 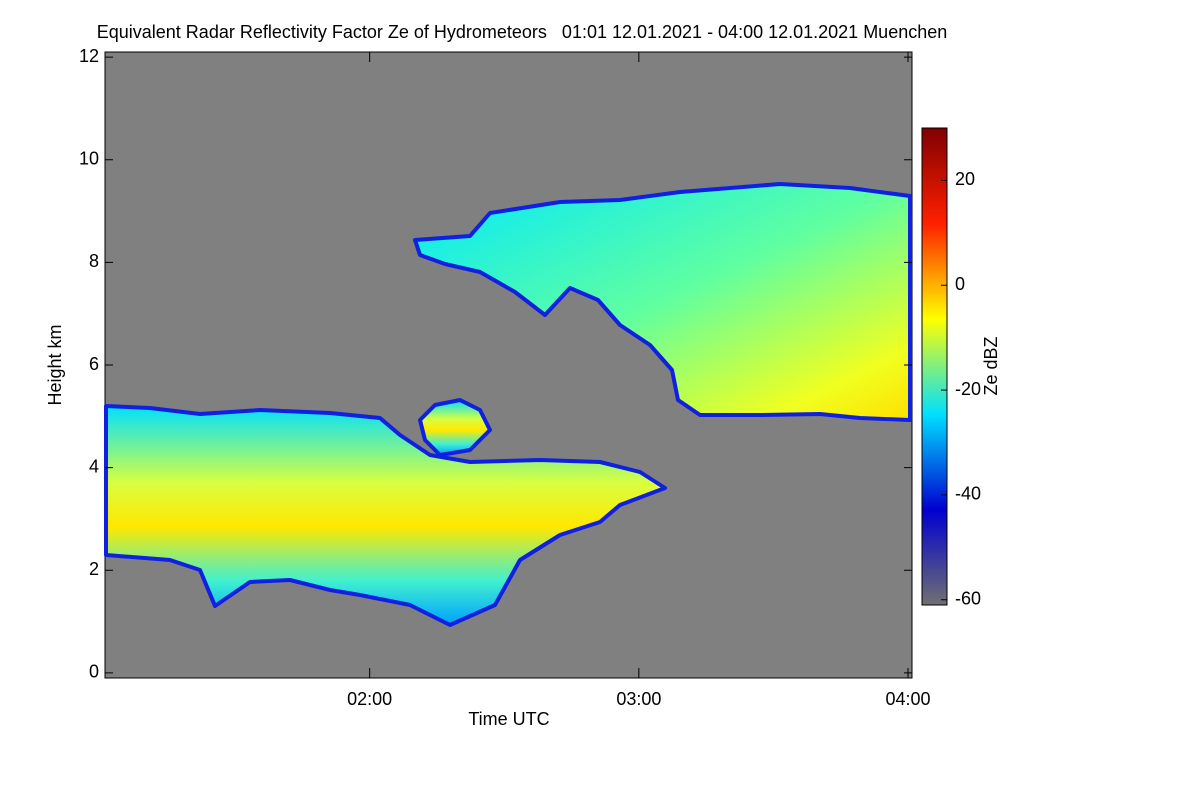 What do you see at coordinates (94, 569) in the screenshot?
I see `y-tick-label: 2` at bounding box center [94, 569].